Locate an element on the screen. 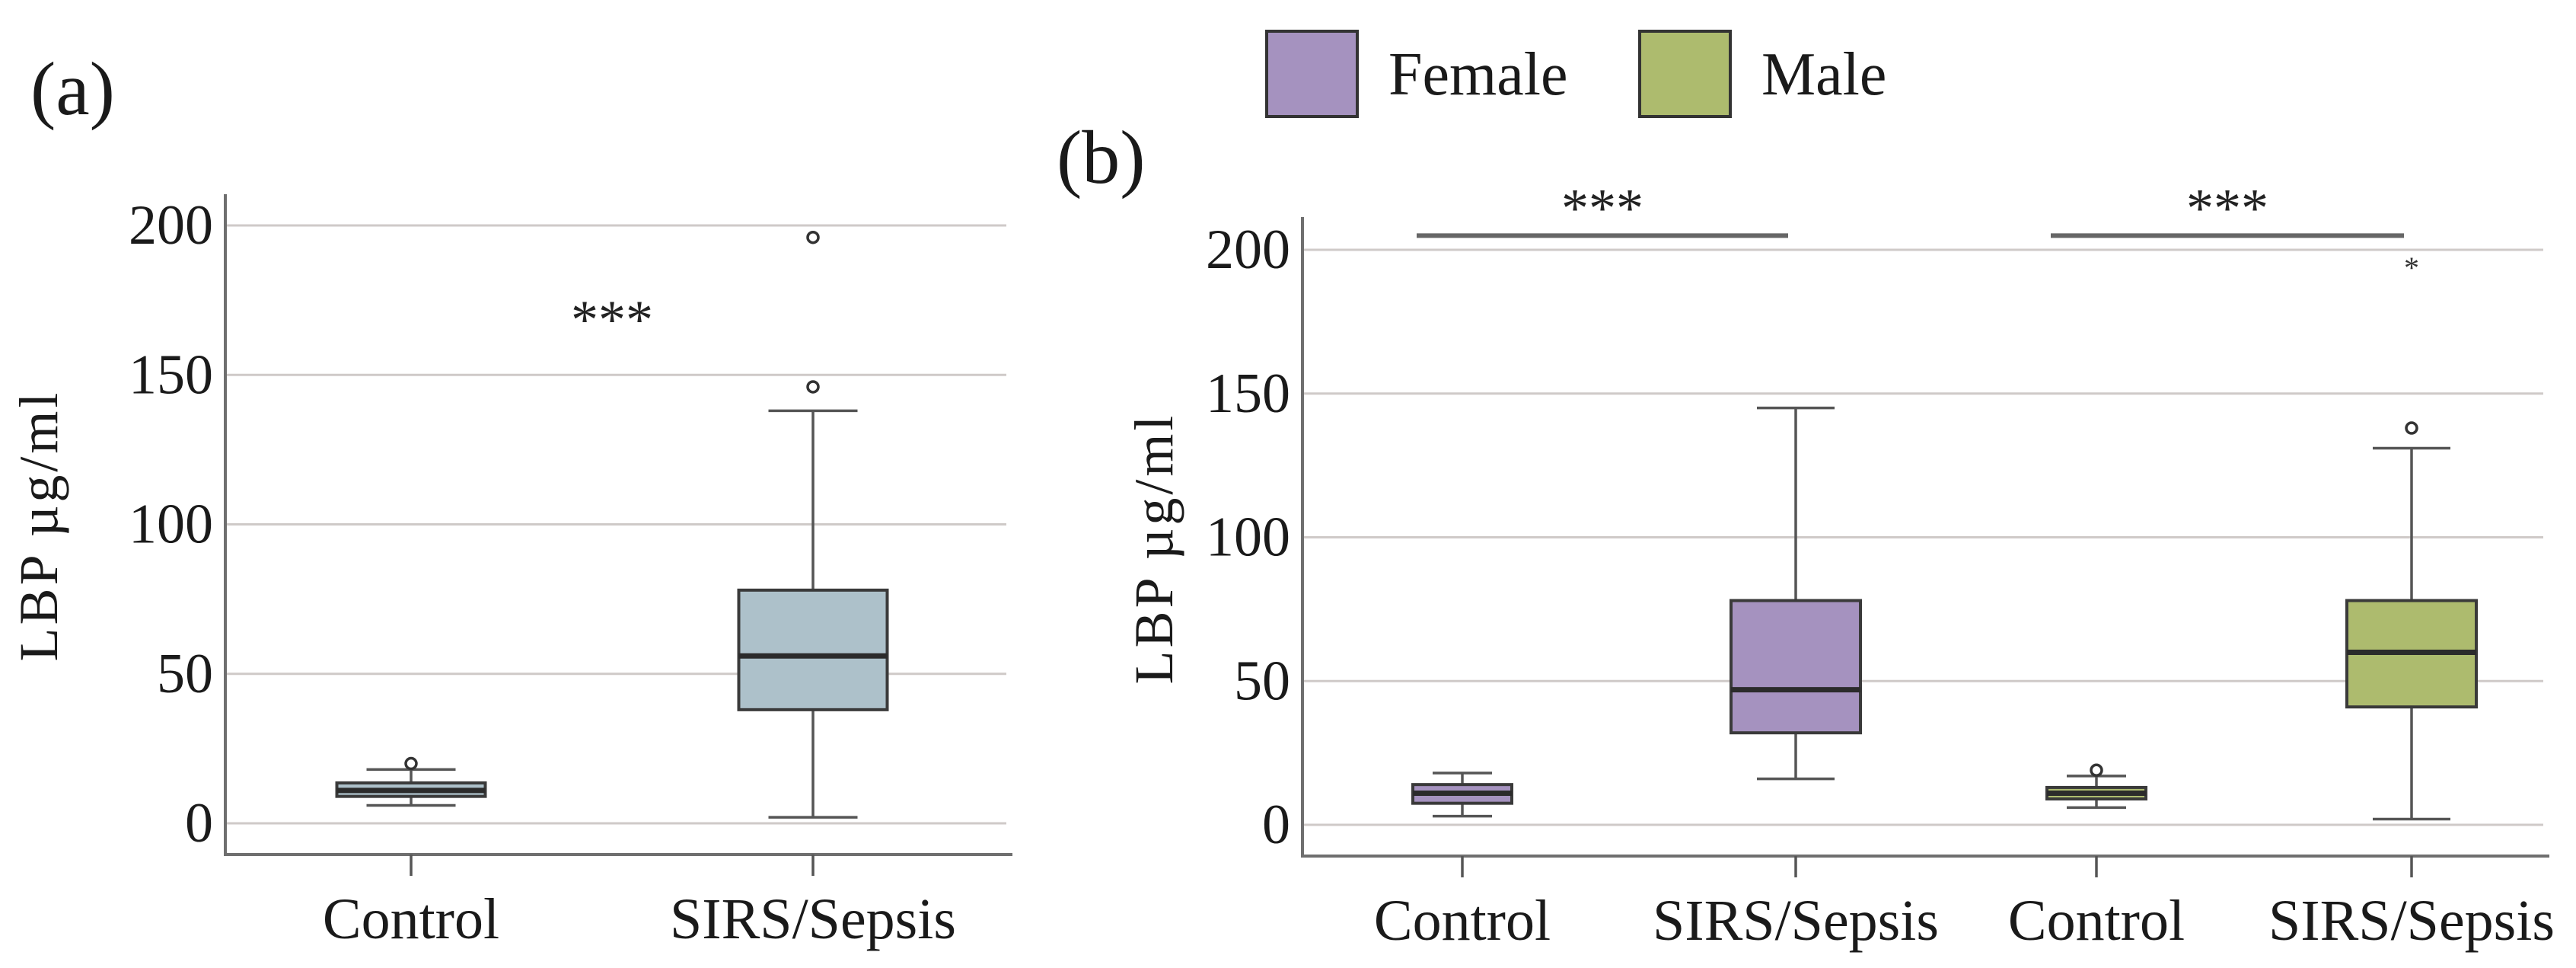  legend-item-female: Female is located at coordinates (1416, 74).